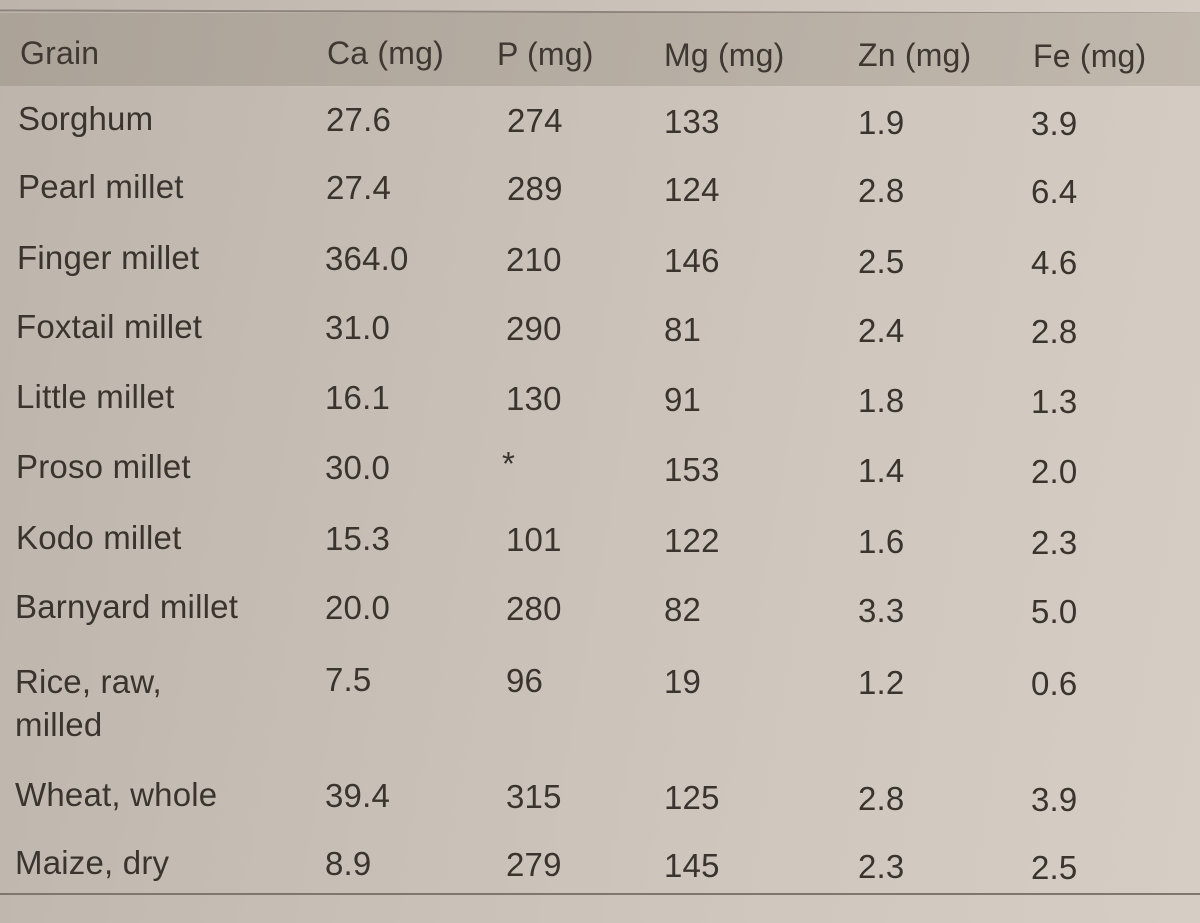 The width and height of the screenshot is (1200, 923). I want to click on cell-ca: 27.4, so click(359, 187).